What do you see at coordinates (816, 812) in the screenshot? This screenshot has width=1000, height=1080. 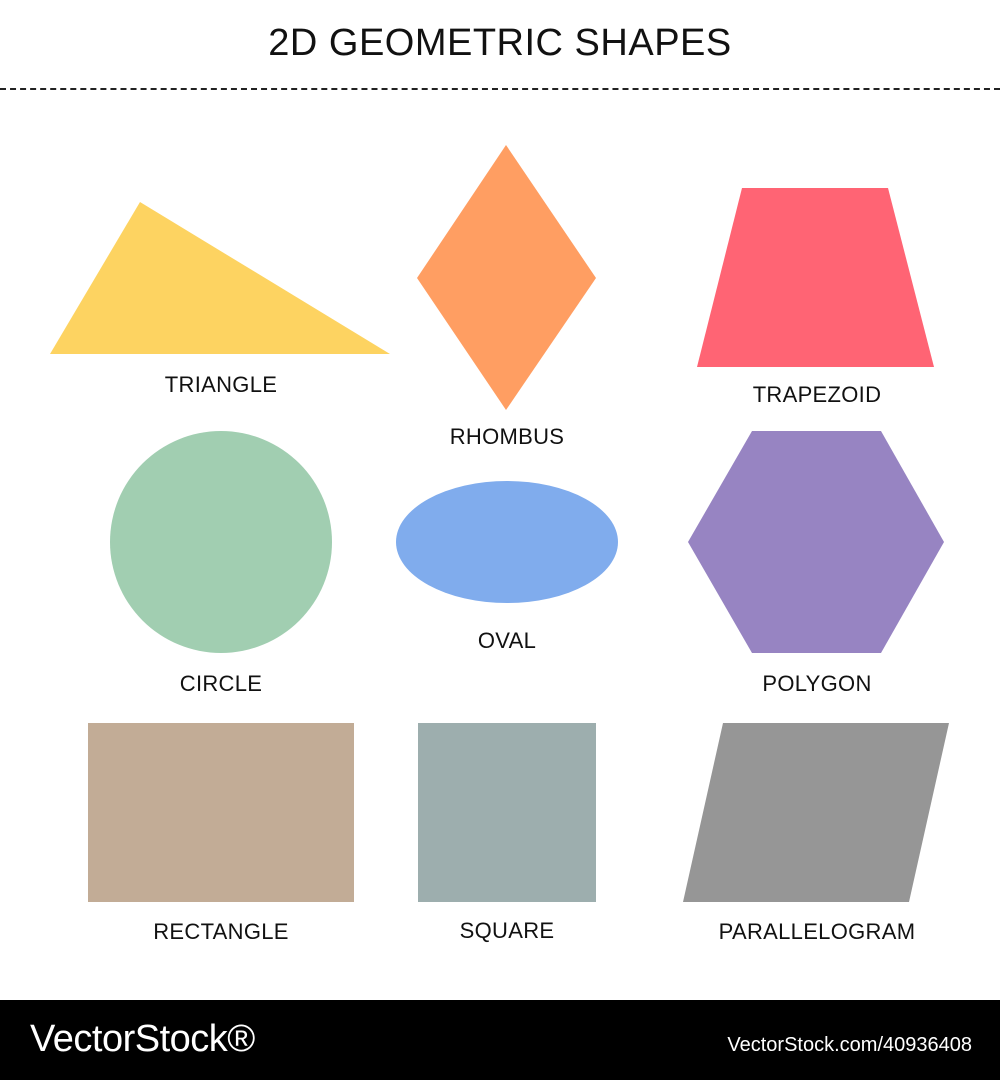 I see `parallelogram-shape` at bounding box center [816, 812].